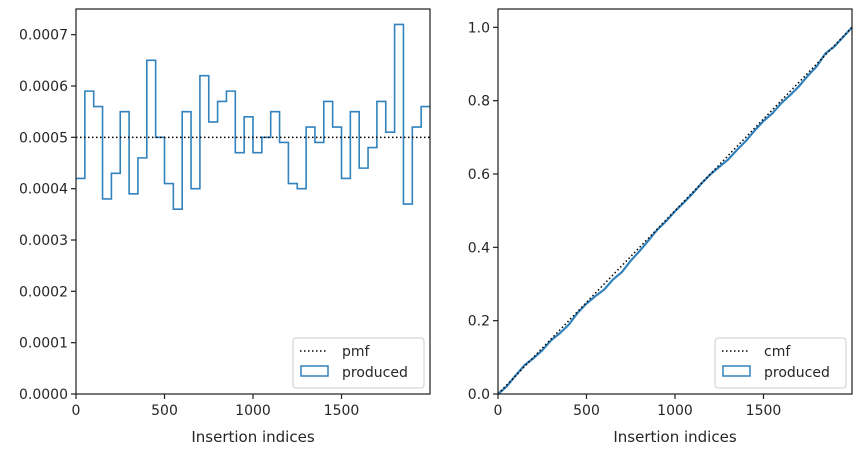 This screenshot has width=861, height=453. What do you see at coordinates (356, 352) in the screenshot?
I see `legend-pmf-label: pmf` at bounding box center [356, 352].